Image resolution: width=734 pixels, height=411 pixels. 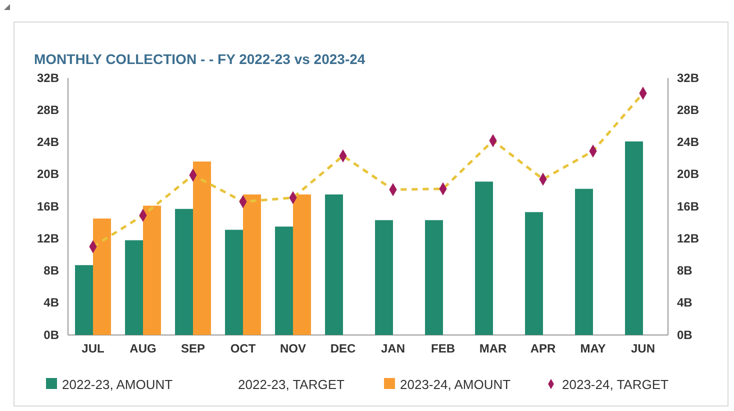 I want to click on y2-tick-label: 16B, so click(x=688, y=206).